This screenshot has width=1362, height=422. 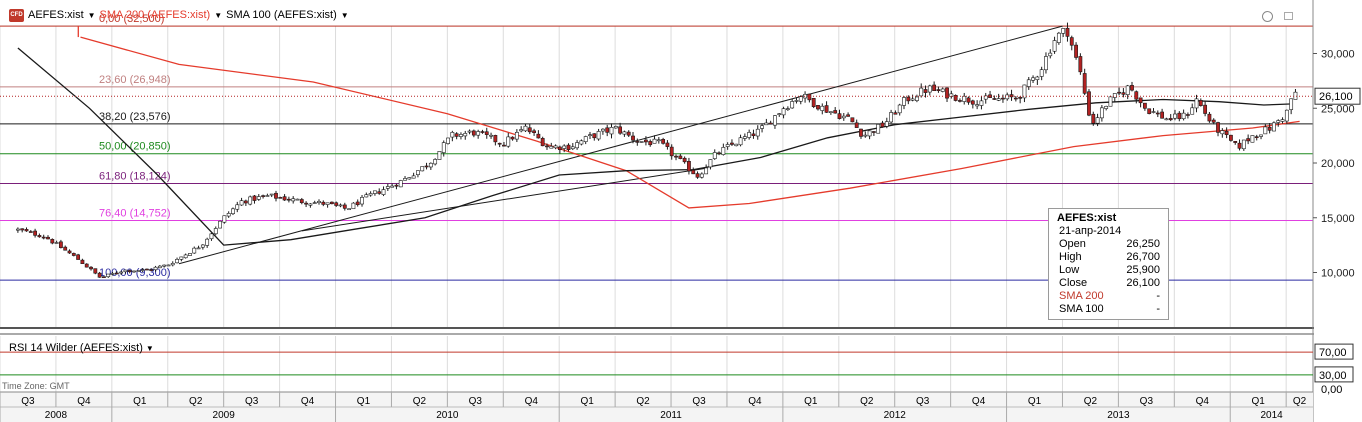 What do you see at coordinates (1333, 353) in the screenshot?
I see `rsi-tick-label: 70,00` at bounding box center [1333, 353].